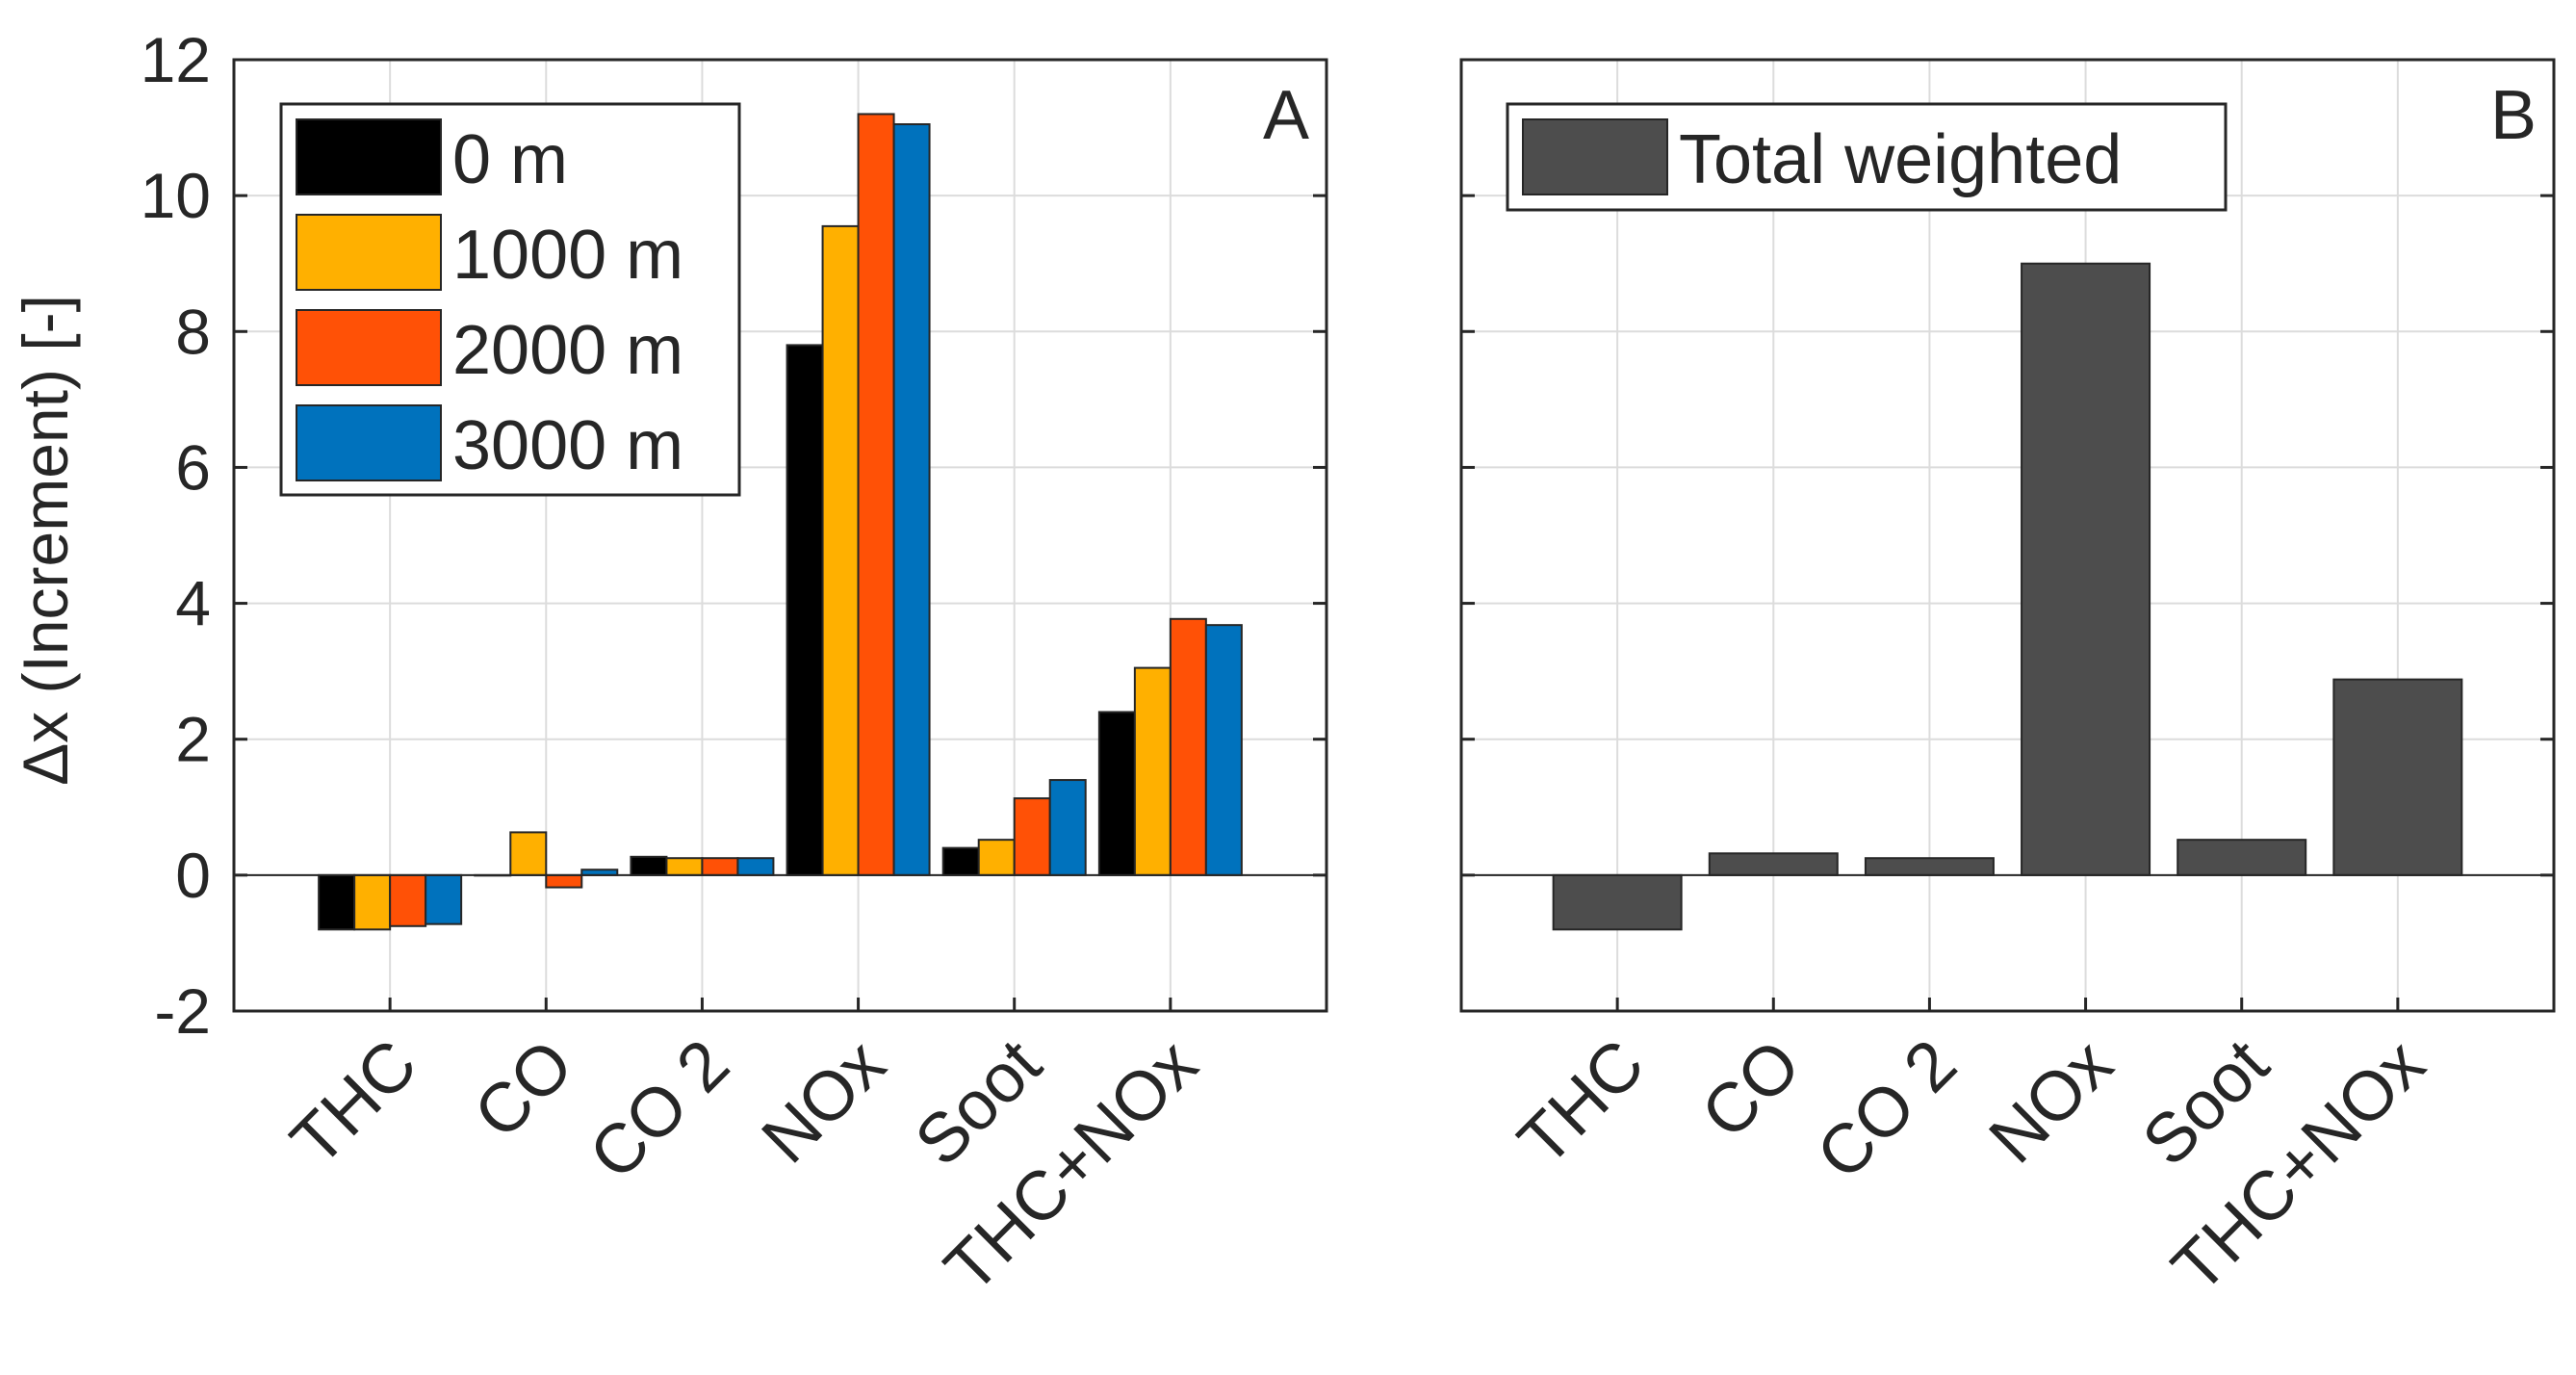 The width and height of the screenshot is (2576, 1375). I want to click on bar-co2-1000m, so click(684, 866).